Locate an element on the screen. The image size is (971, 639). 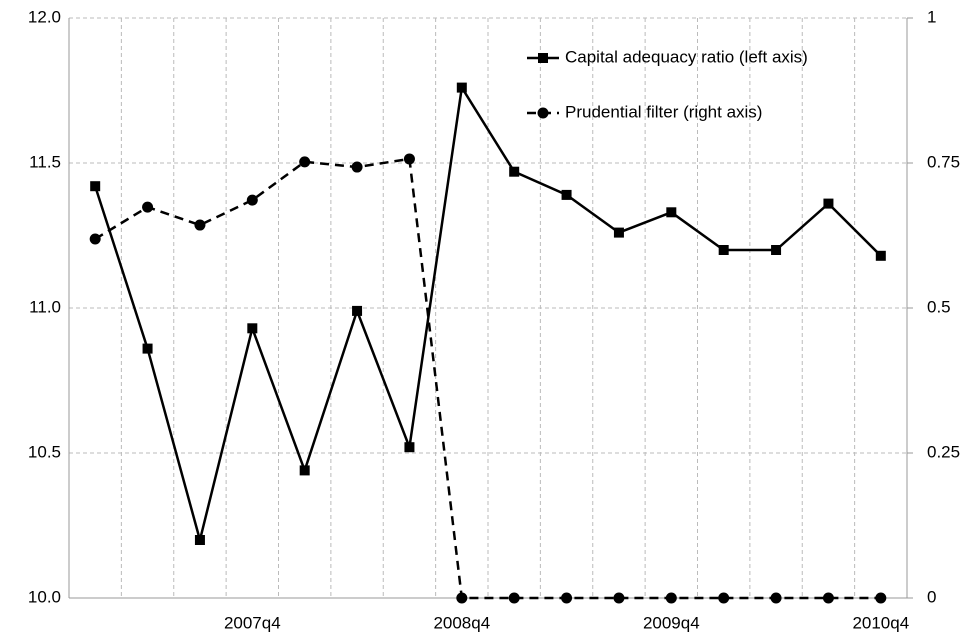
y2-tick-label: 0.25 is located at coordinates (943, 451).